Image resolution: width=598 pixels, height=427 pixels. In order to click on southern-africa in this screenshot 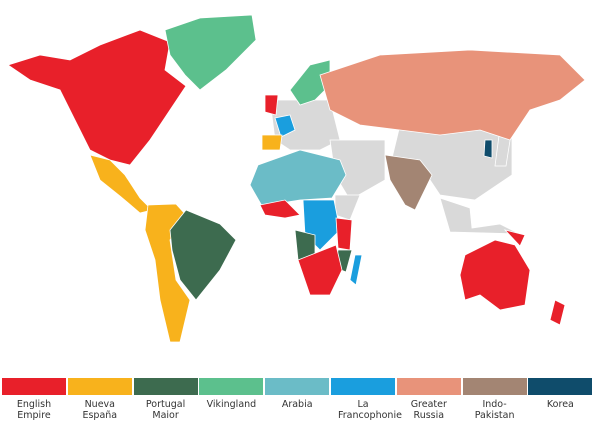, I will do `click(320, 270)`.